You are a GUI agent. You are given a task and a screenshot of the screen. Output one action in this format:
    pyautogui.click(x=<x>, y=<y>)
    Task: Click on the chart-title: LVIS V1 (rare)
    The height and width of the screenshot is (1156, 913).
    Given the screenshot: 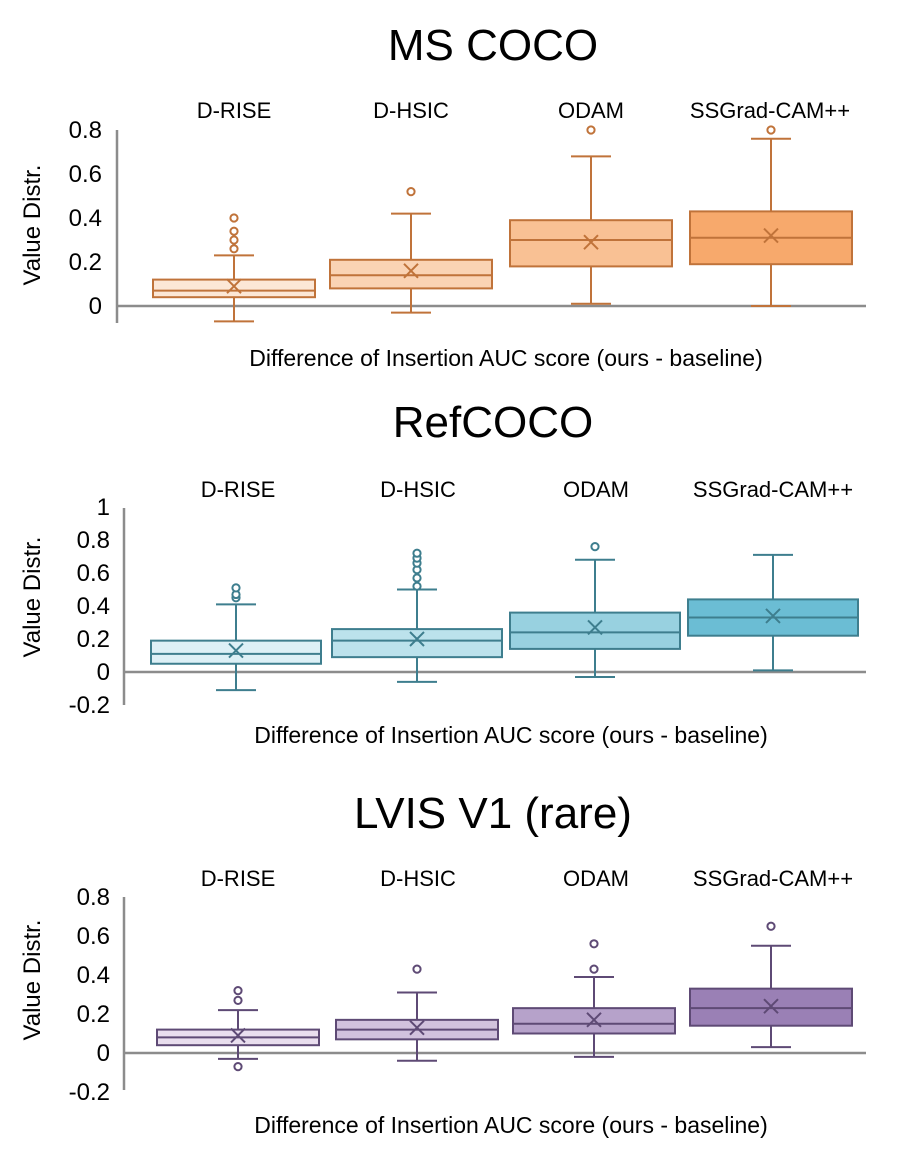 What is the action you would take?
    pyautogui.click(x=493, y=813)
    